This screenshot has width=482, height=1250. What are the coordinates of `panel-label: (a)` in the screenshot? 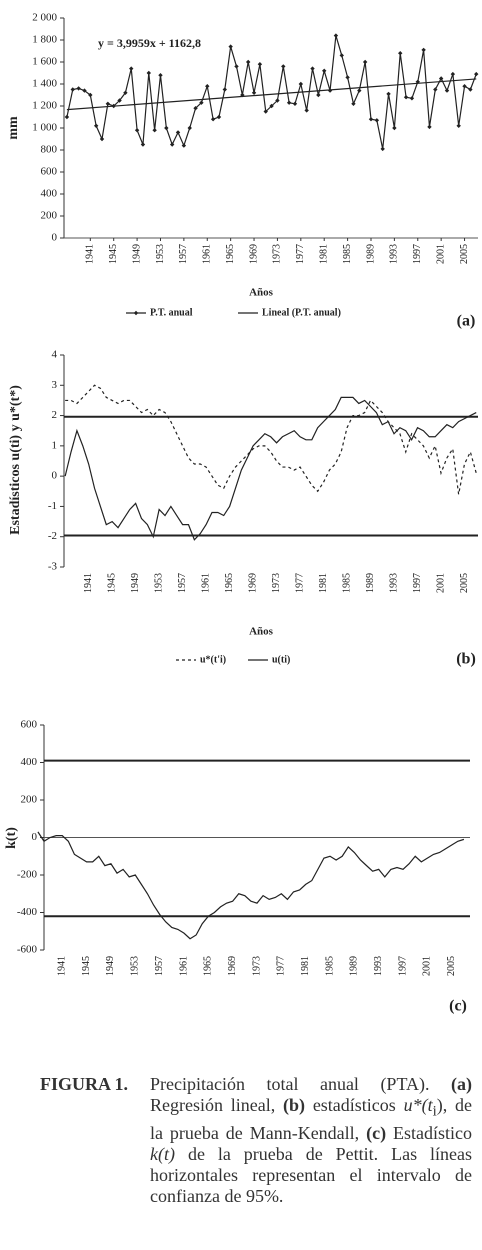 It's located at (466, 321).